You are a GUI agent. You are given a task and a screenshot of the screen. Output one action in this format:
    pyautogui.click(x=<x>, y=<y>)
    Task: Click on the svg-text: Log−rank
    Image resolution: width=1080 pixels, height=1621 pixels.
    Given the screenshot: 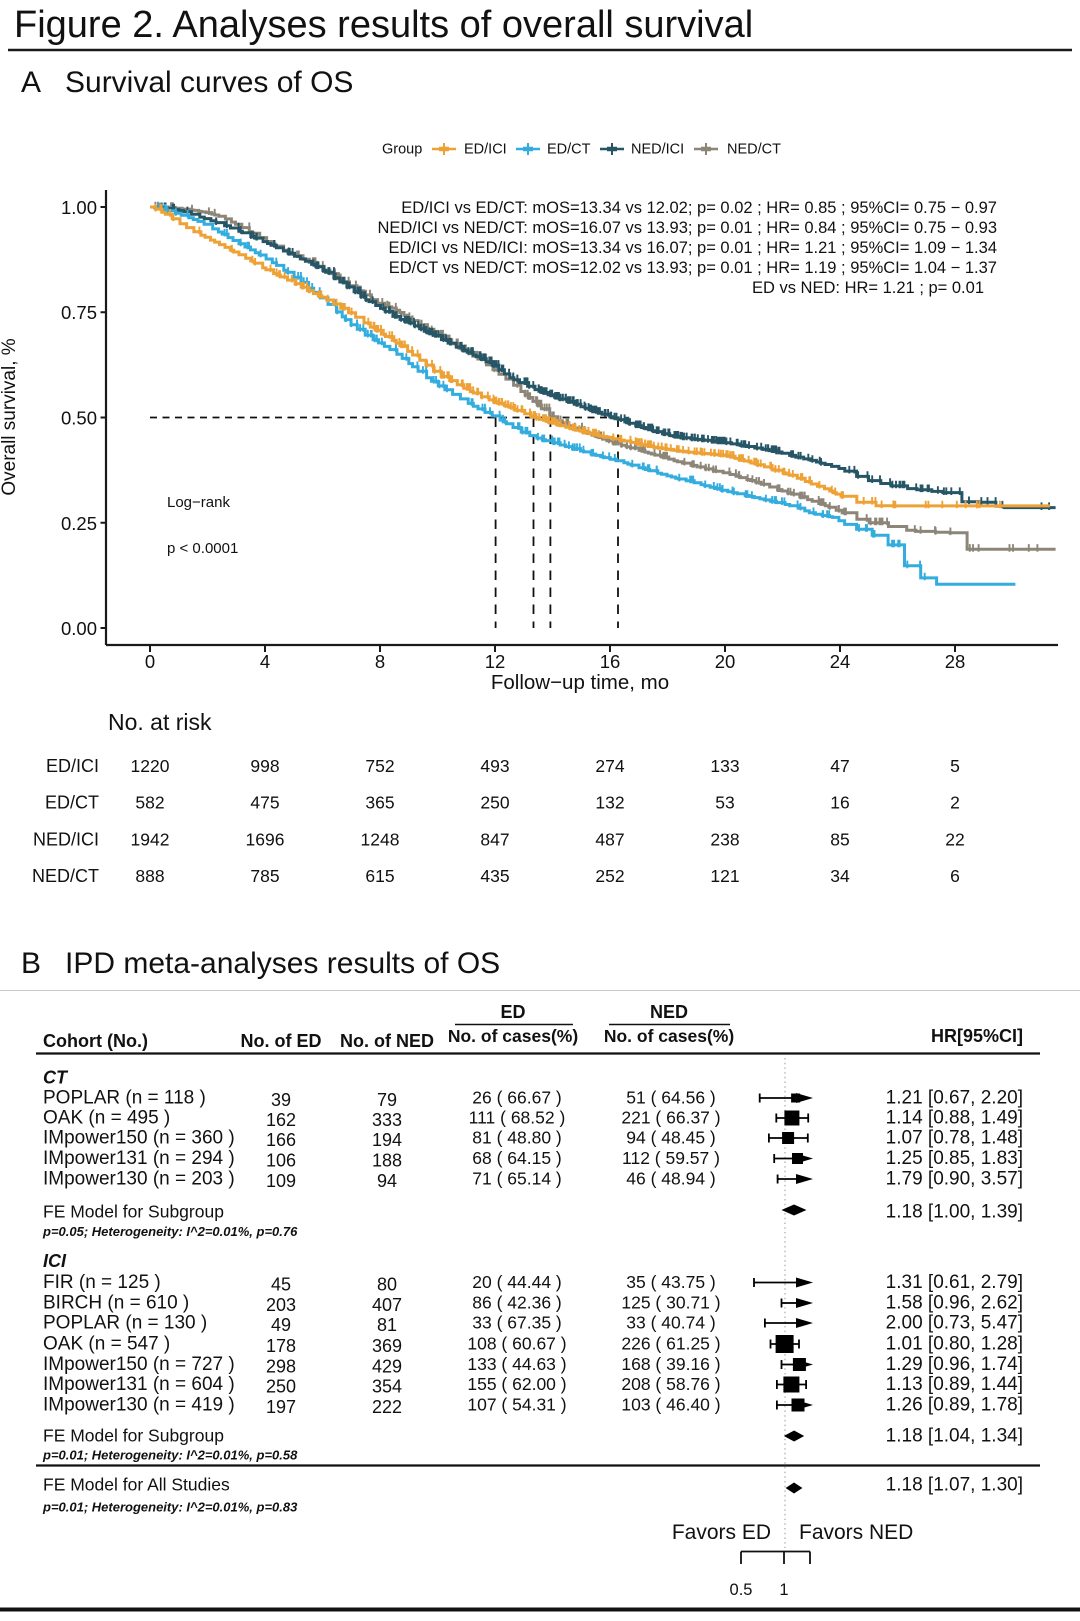 What is the action you would take?
    pyautogui.click(x=198, y=502)
    